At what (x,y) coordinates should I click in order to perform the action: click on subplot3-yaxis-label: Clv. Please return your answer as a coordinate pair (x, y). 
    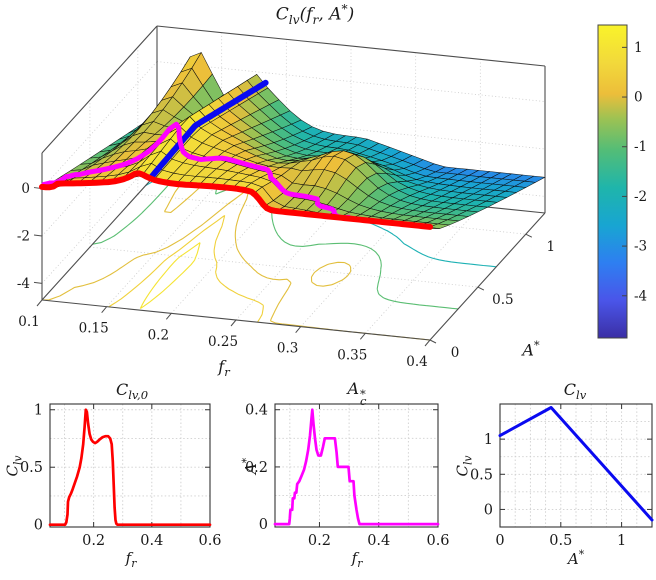
    Looking at the image, I should click on (464, 466).